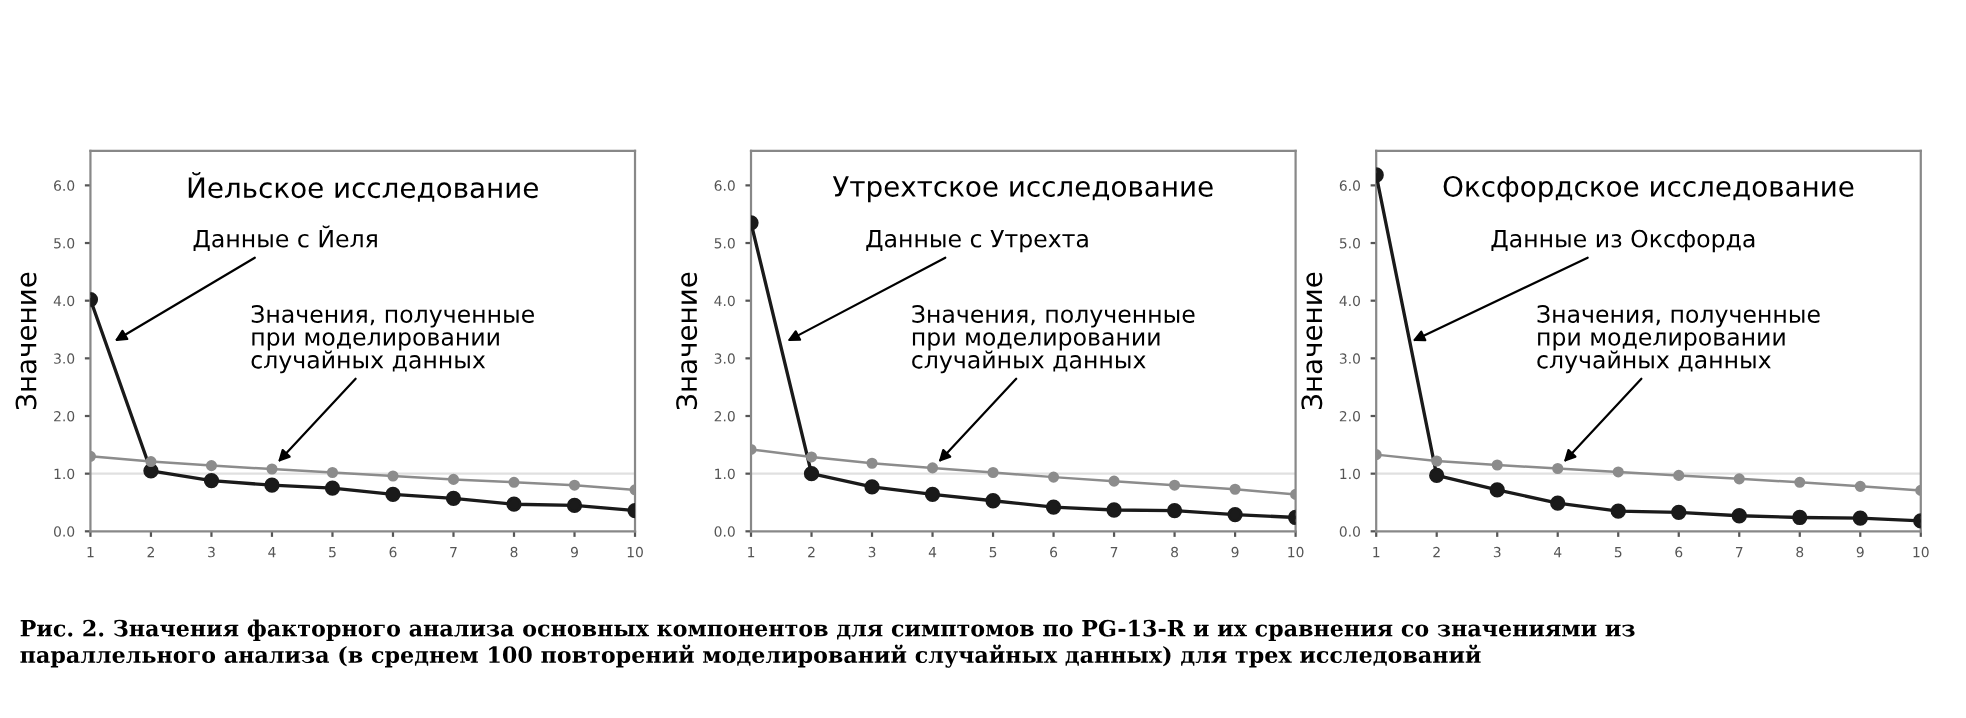  Describe the element at coordinates (1648, 189) in the screenshot. I see `text: Оксфордское исследование` at that location.